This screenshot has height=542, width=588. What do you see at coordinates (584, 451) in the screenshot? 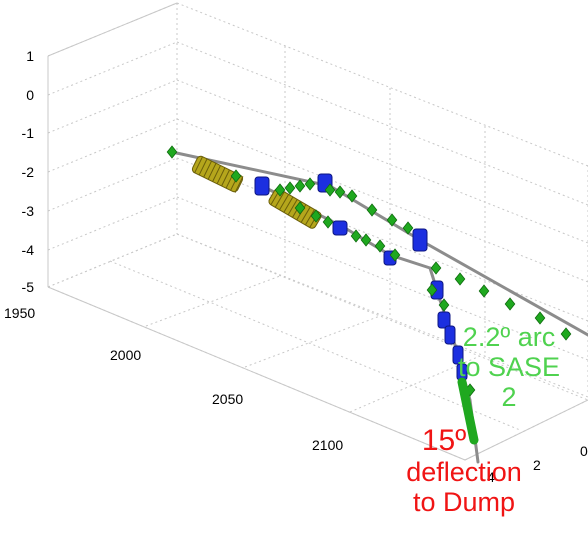
I see `y-tick-label: 0` at bounding box center [584, 451].